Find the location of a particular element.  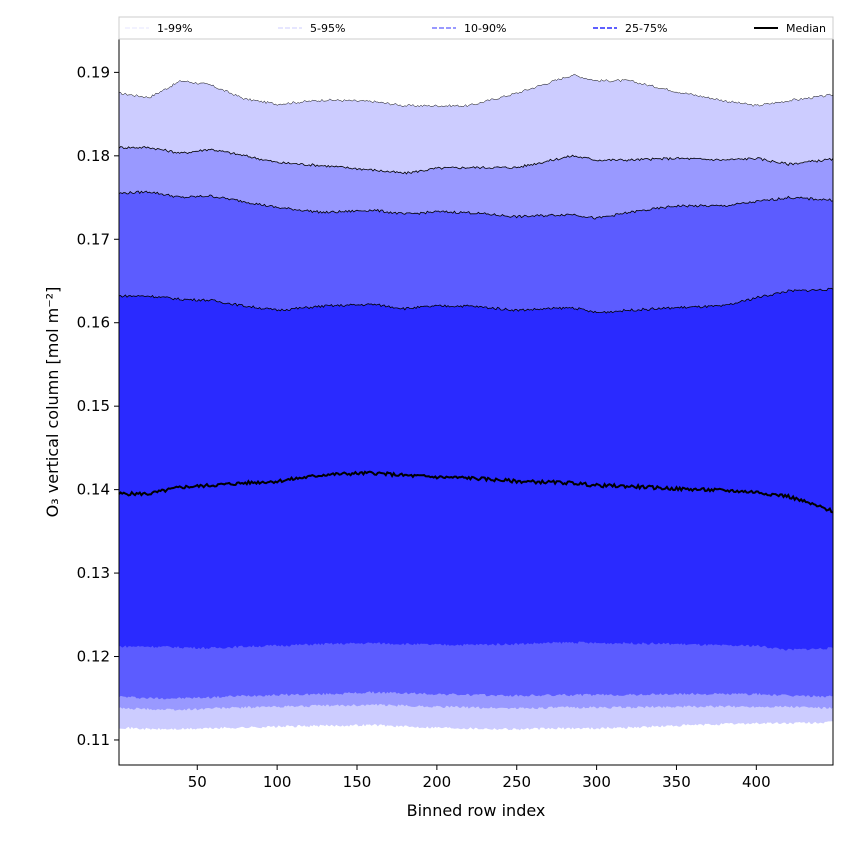

legend-label: 5-95% is located at coordinates (327, 28).